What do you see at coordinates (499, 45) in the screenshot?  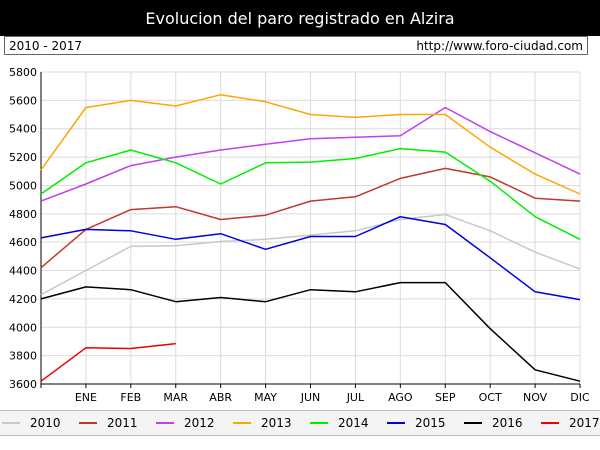 I see `source-url: http://www.foro-ciudad.com` at bounding box center [499, 45].